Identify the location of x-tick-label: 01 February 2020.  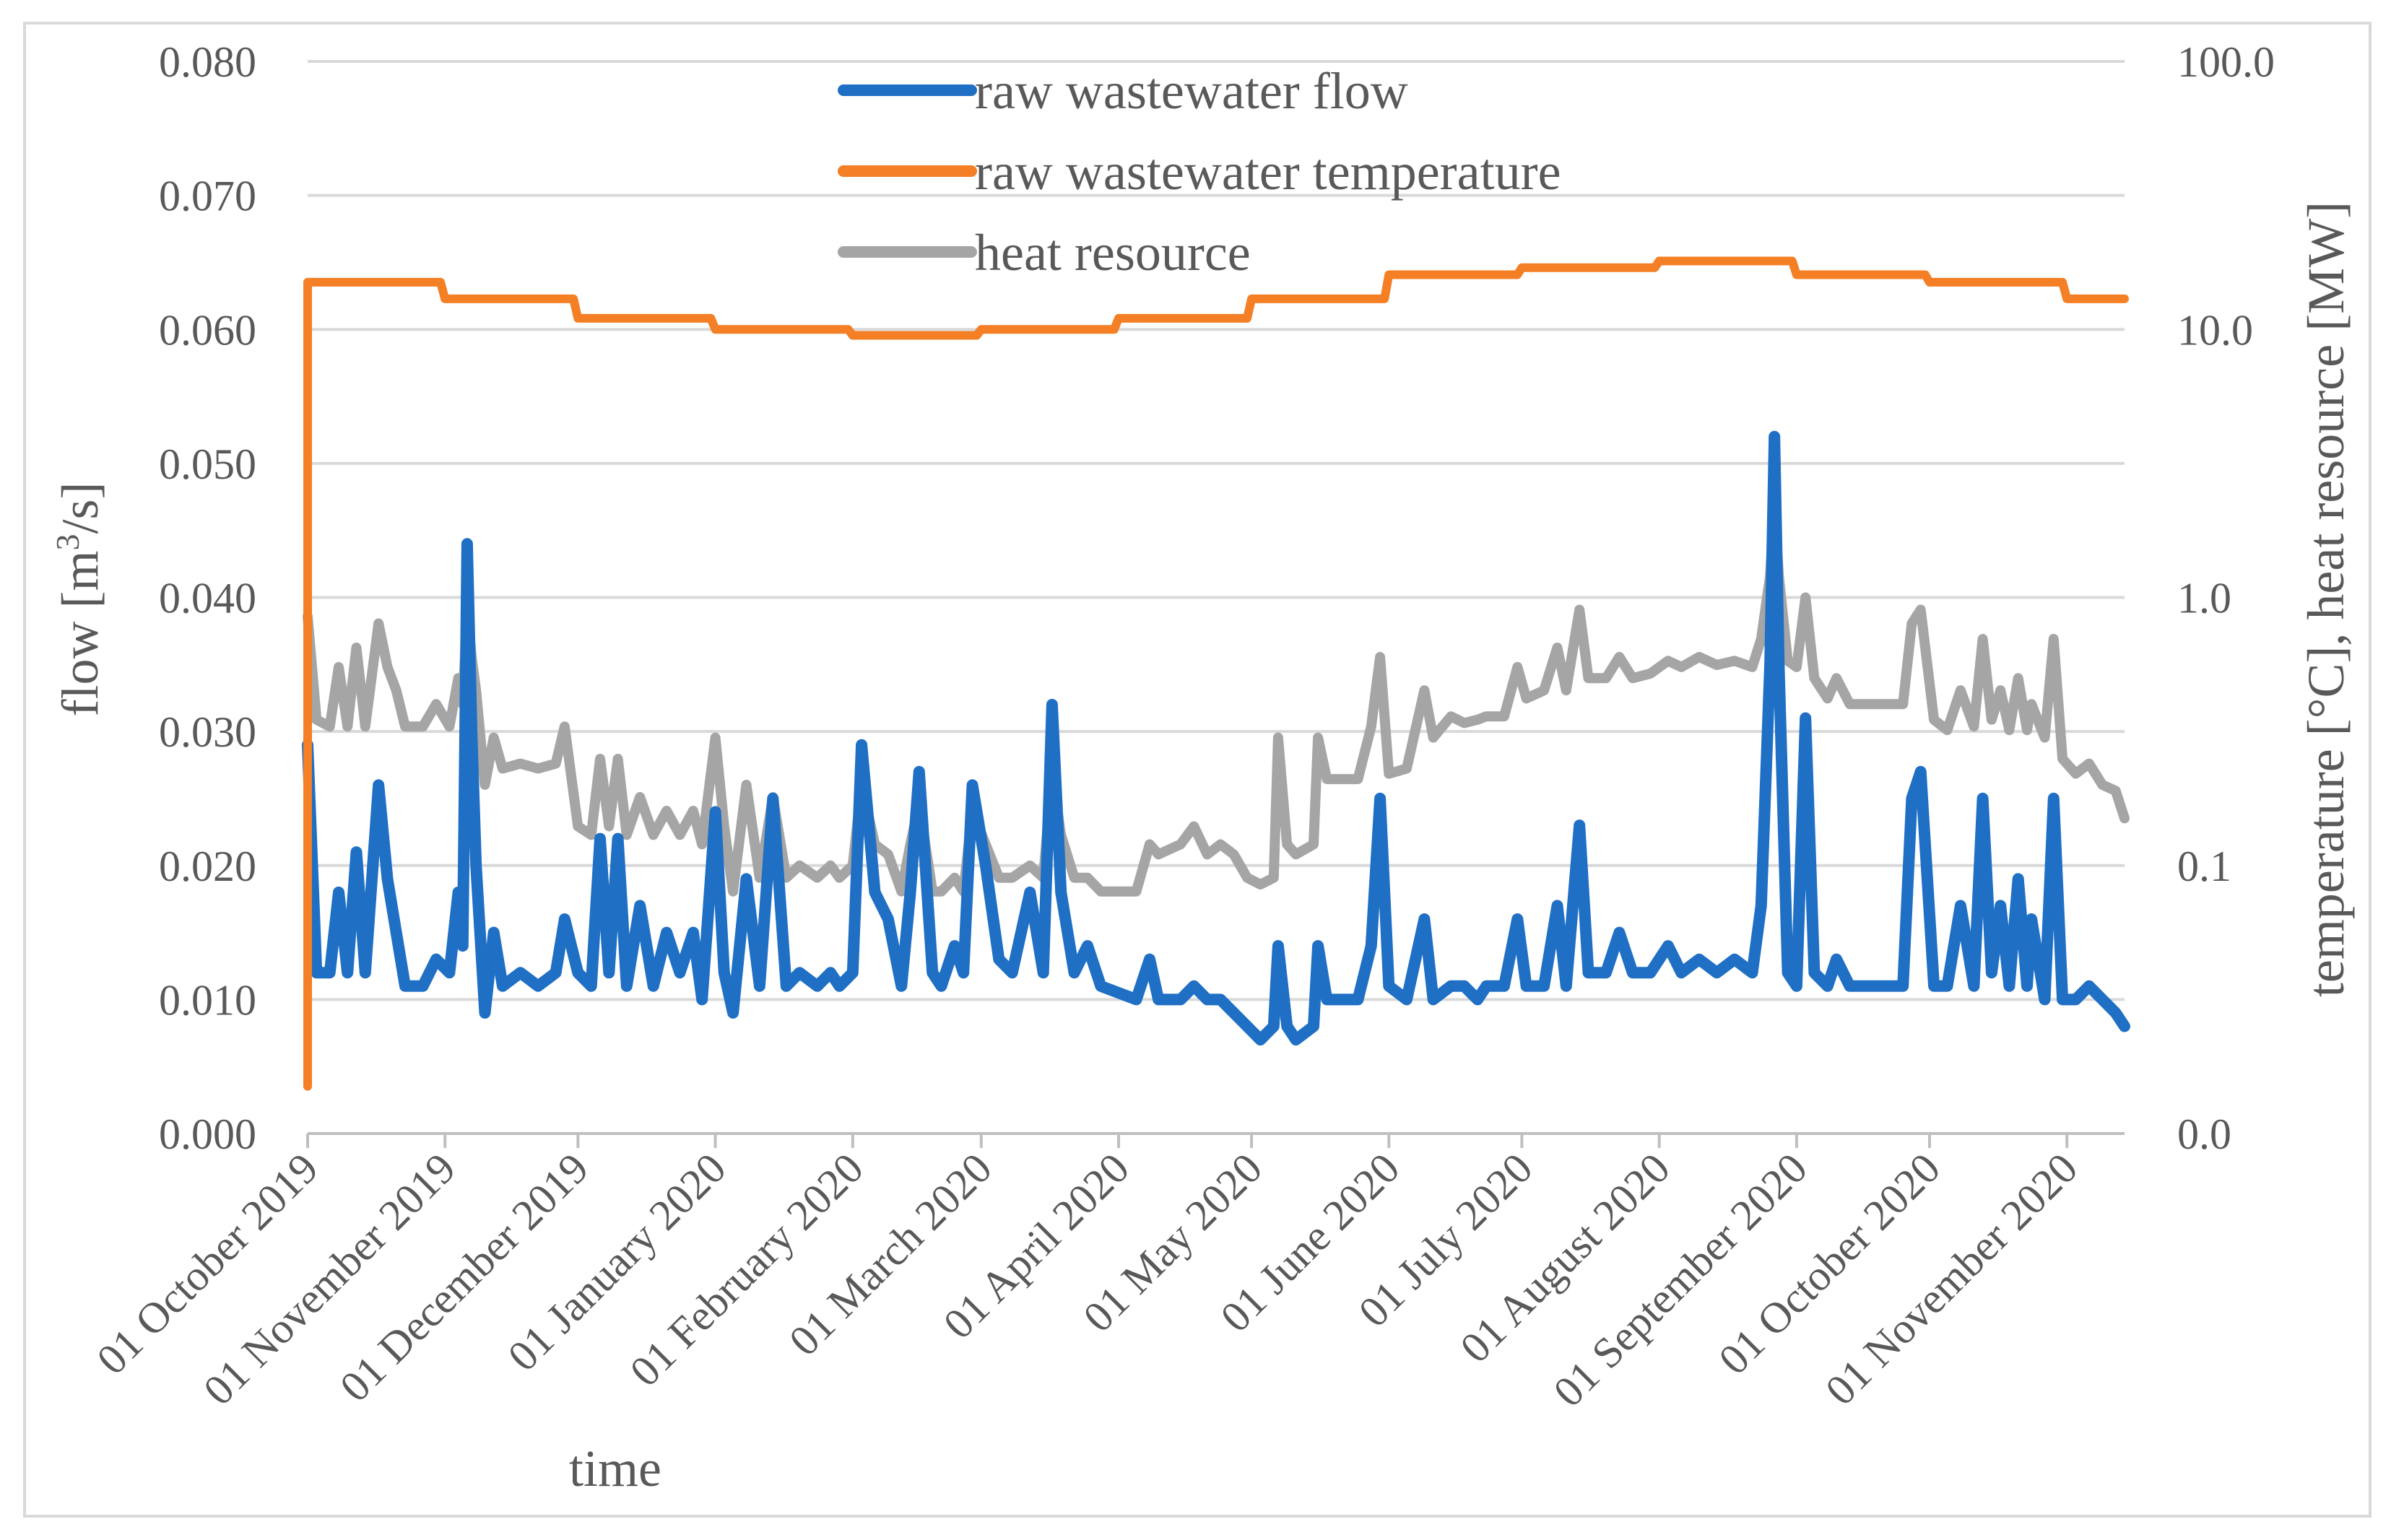
(746, 1270).